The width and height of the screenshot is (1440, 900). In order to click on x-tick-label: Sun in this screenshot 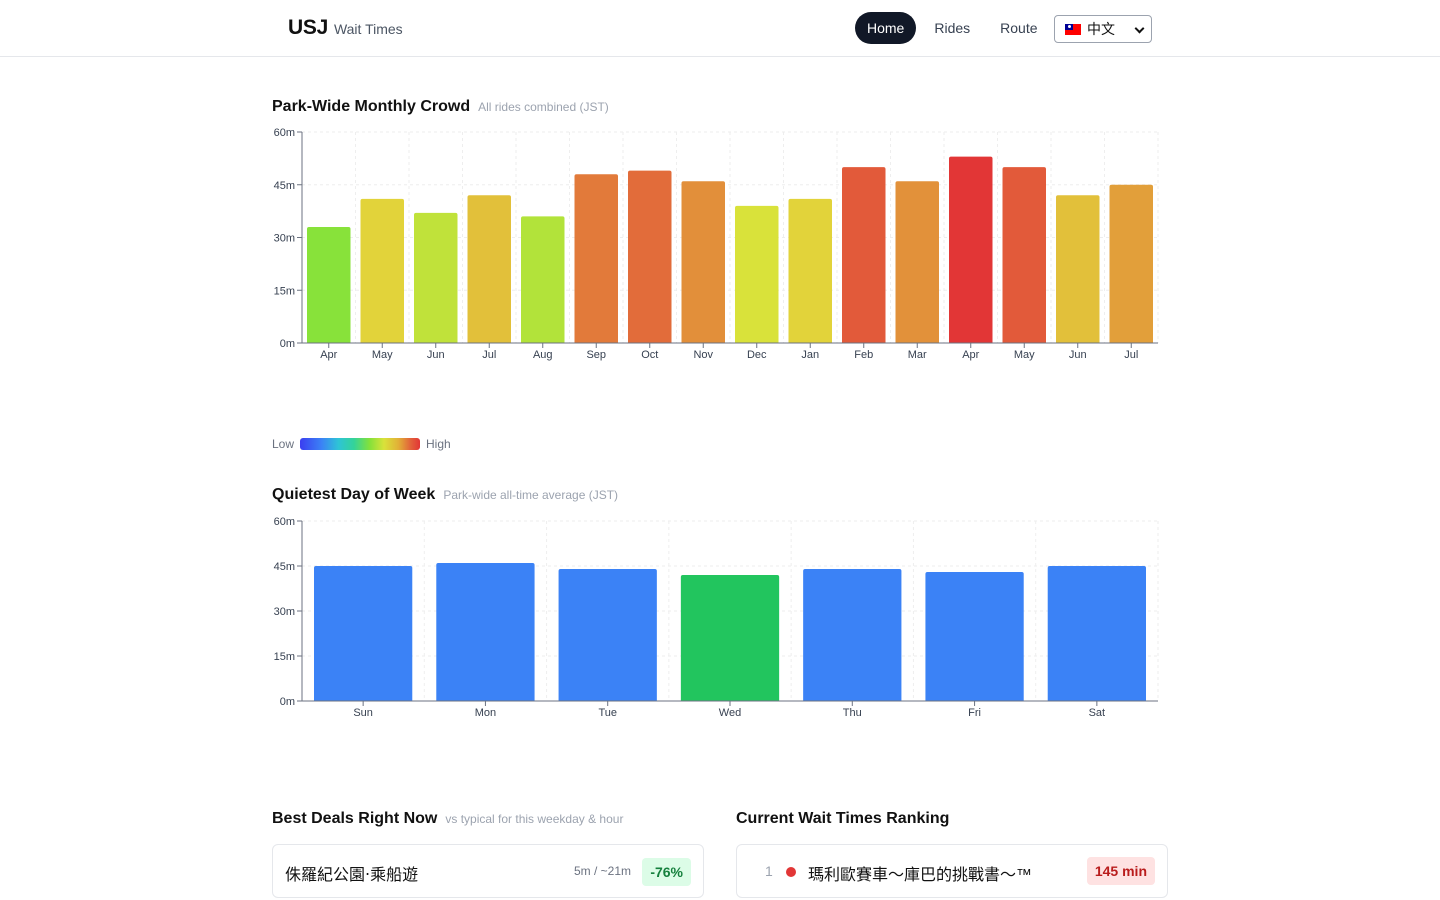, I will do `click(363, 713)`.